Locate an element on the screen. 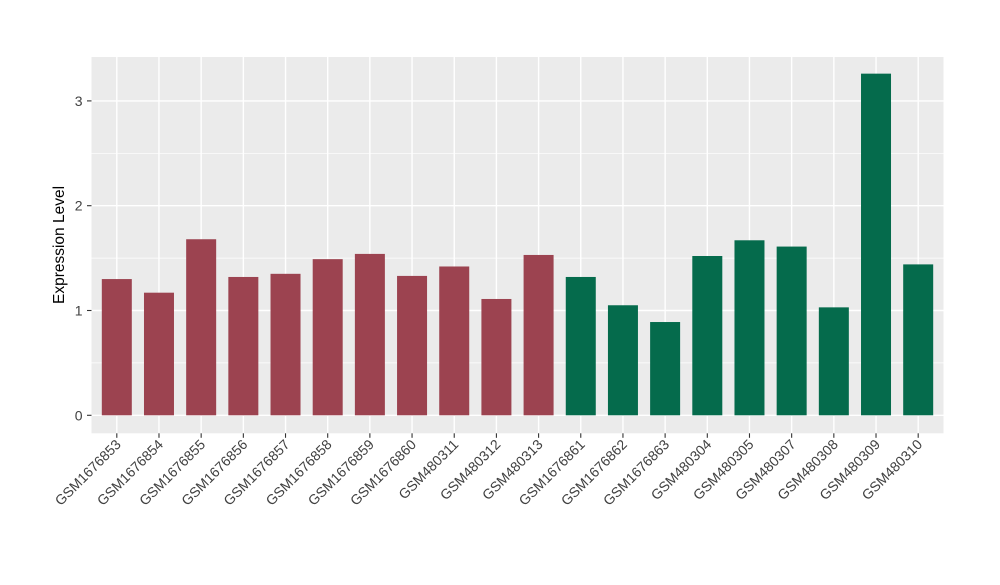  bar-GSM1676857 is located at coordinates (285, 344).